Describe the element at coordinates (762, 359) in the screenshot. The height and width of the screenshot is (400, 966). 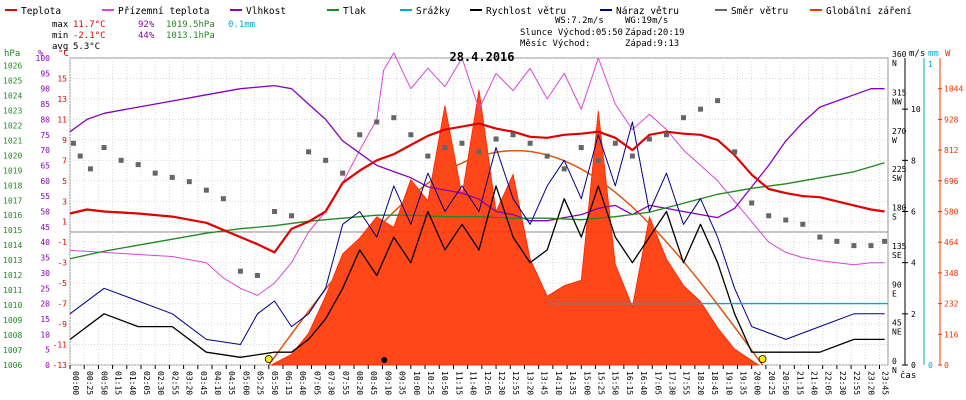
I see `sunset-marker` at that location.